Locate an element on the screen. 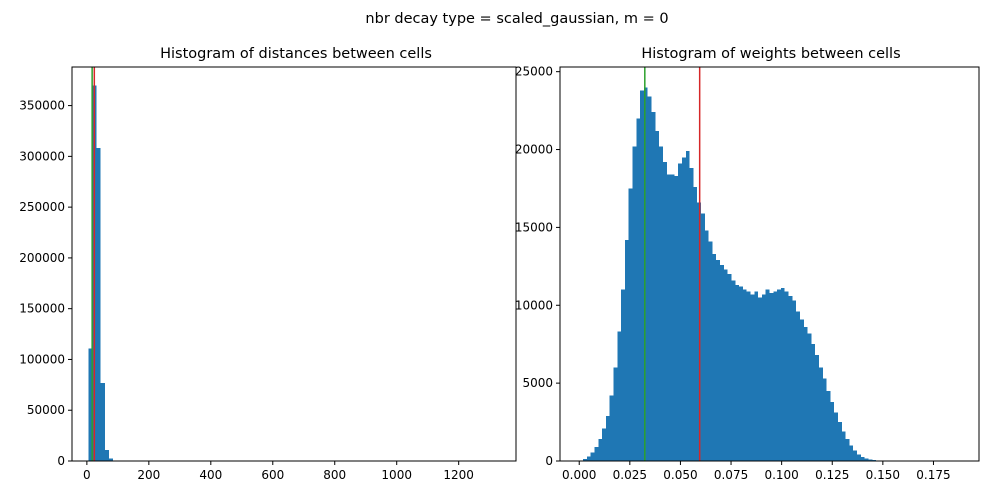  distance-histogram-y-tick-label: 100000 is located at coordinates (42, 359).